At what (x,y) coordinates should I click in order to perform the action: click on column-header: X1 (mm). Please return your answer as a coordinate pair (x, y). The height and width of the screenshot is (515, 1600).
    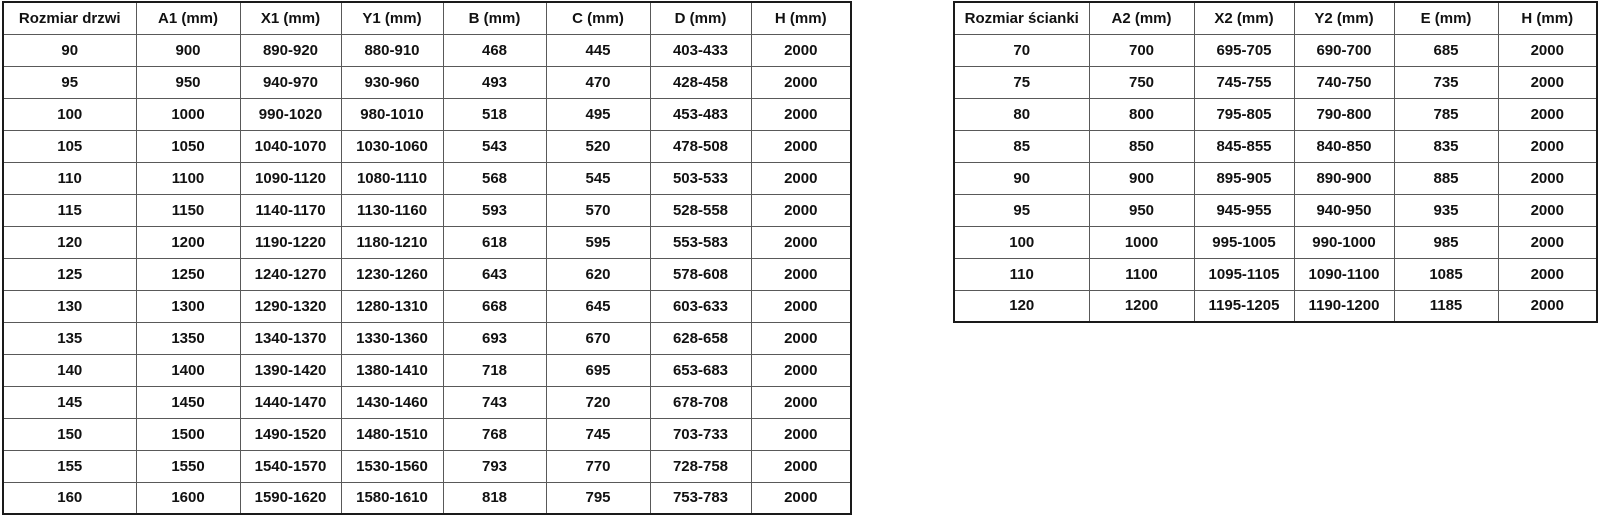
    Looking at the image, I should click on (290, 18).